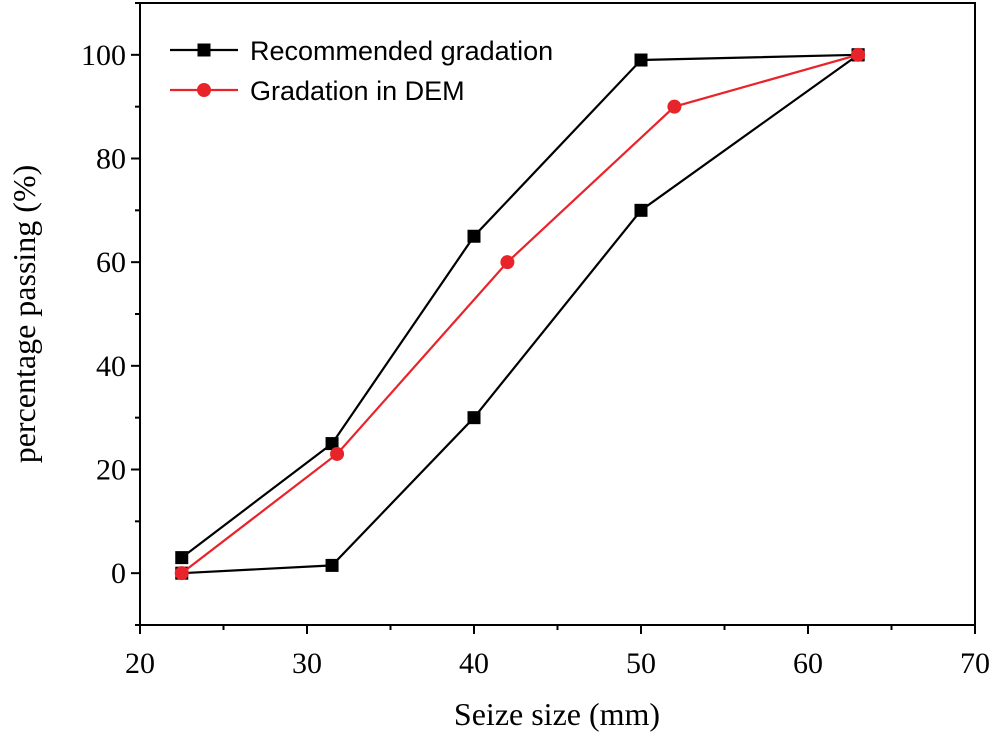 This screenshot has width=1000, height=738. I want to click on x-tick-label: 70, so click(975, 663).